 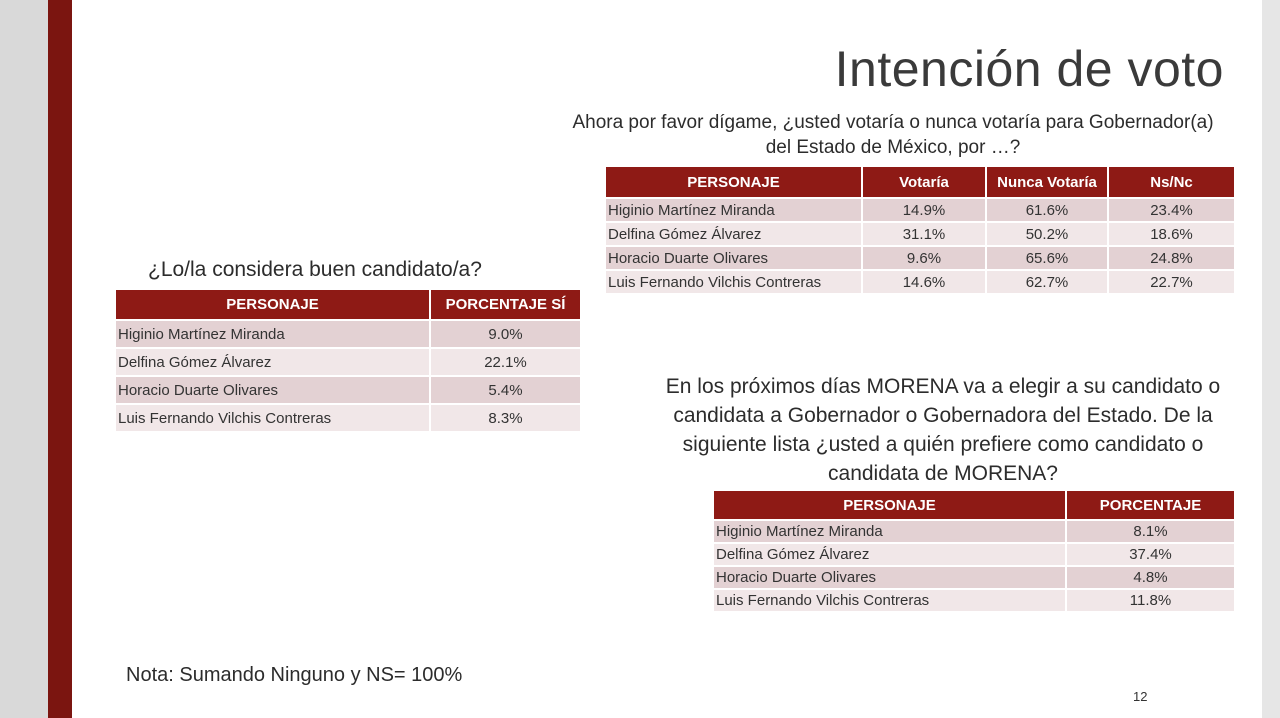 I want to click on table-row: Horacio Duarte Olivares 9.6% 65.6% 24.8%, so click(x=920, y=258).